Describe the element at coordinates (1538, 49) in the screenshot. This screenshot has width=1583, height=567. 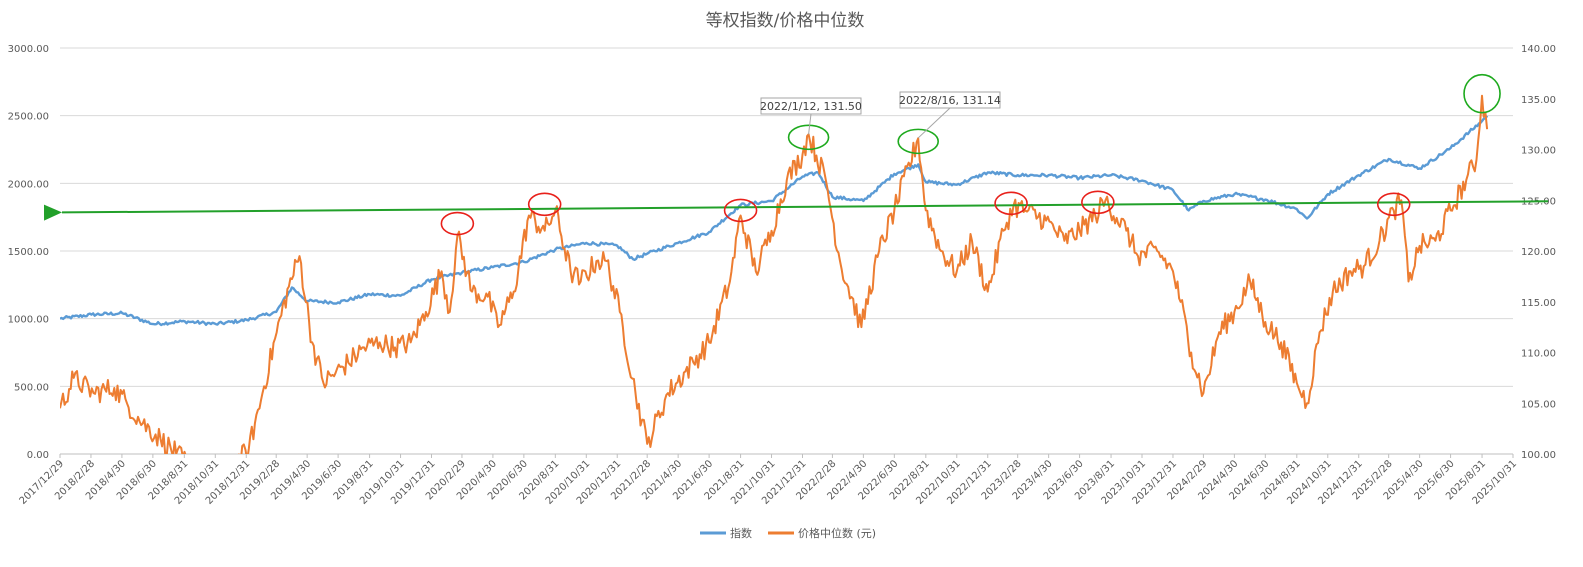
I see `y-right-tick-label: 140.00` at that location.